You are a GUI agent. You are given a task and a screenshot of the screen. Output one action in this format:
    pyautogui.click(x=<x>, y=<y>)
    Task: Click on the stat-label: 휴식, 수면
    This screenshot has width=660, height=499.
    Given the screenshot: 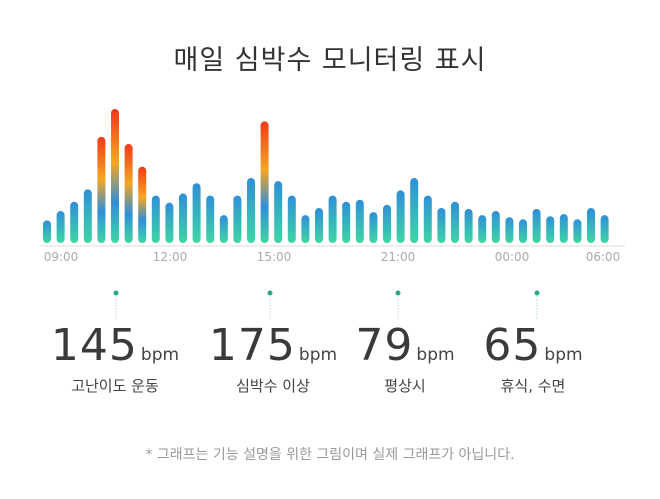 What is the action you would take?
    pyautogui.click(x=533, y=386)
    